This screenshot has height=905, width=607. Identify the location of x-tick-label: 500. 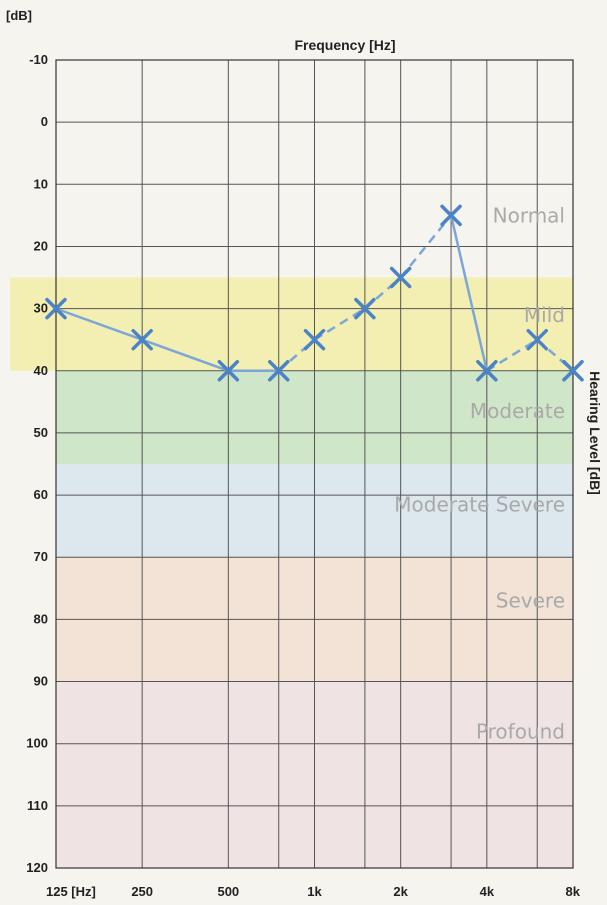
(228, 891).